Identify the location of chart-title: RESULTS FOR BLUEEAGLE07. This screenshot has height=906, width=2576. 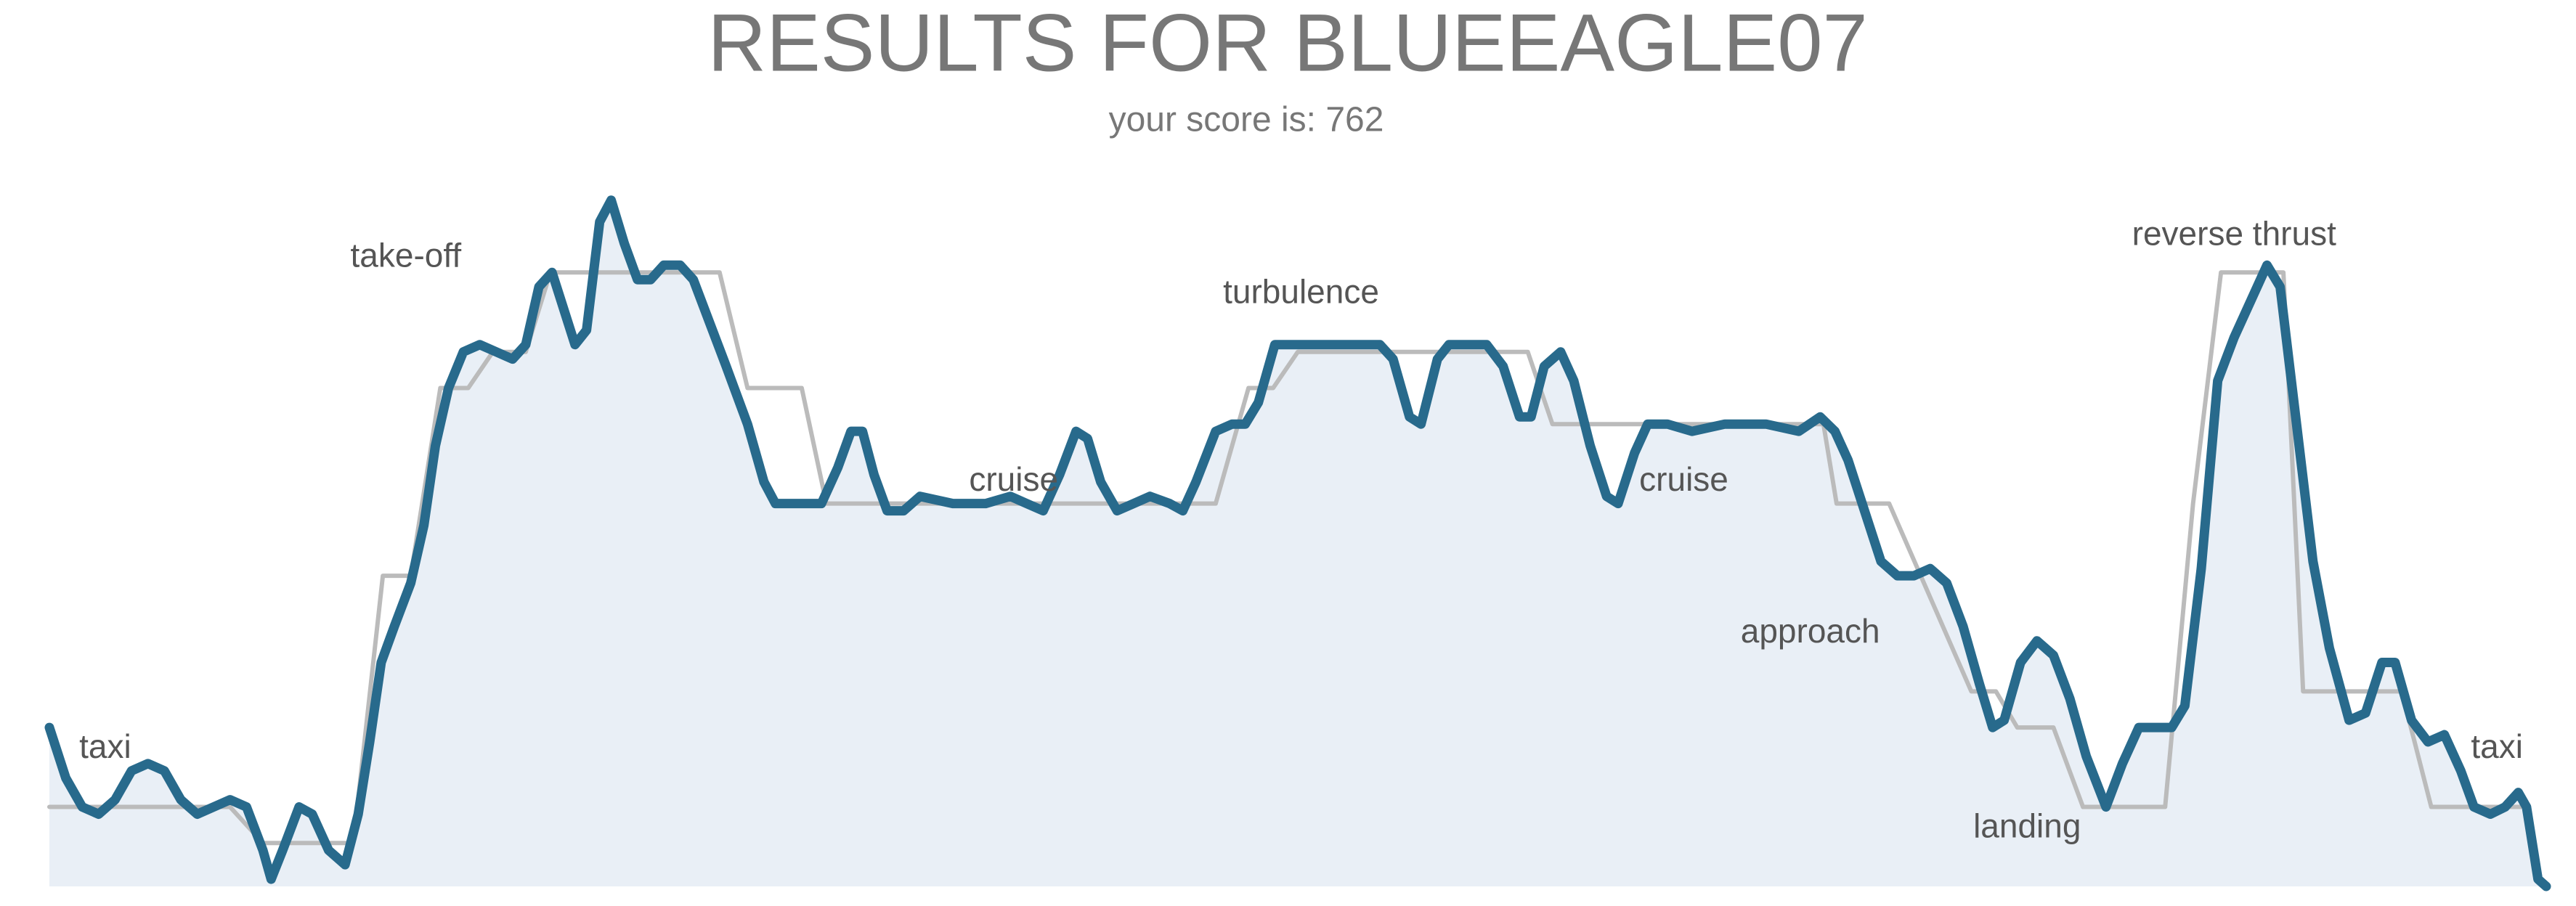
(1287, 44).